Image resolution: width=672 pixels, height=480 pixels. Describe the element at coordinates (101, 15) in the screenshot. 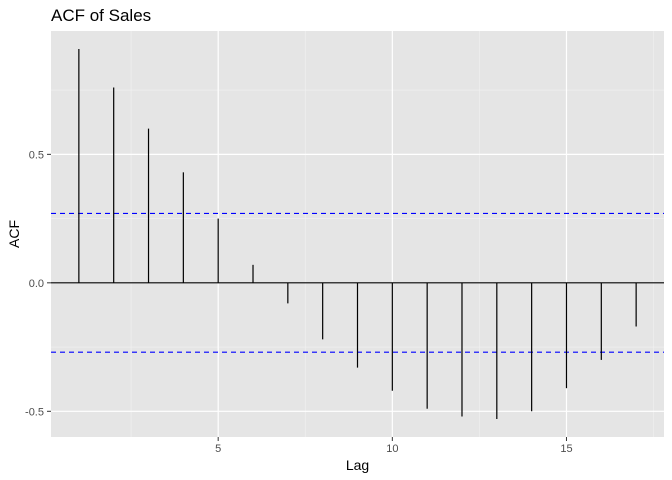

I see `chart-title: ACF of Sales` at that location.